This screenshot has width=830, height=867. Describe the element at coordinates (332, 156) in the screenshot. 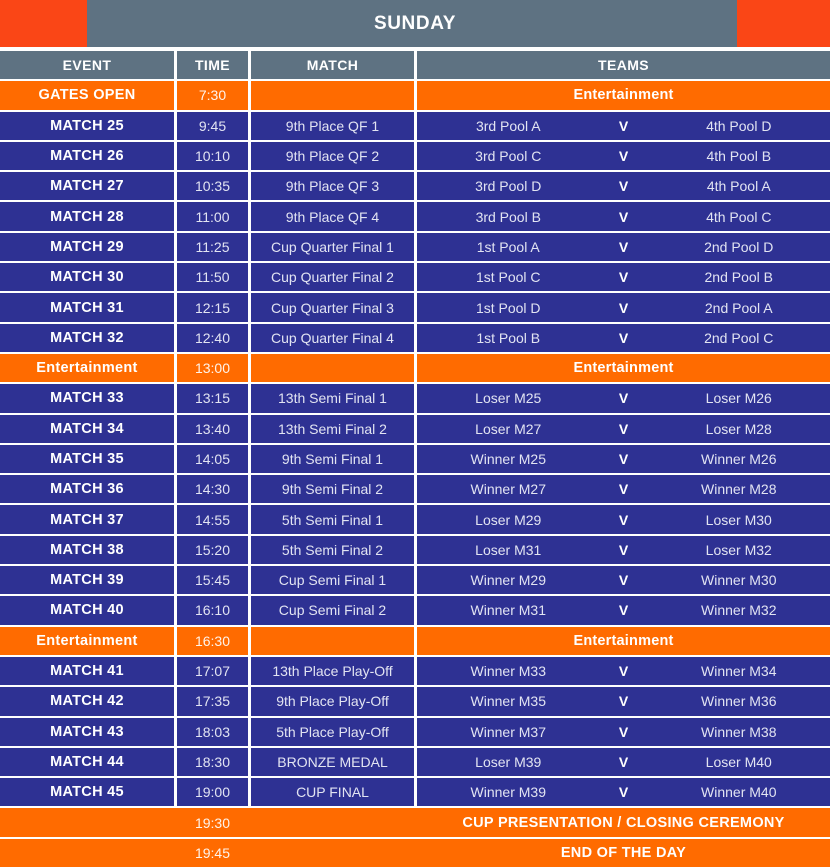

I see `match-cell: 9th Place QF 2` at that location.